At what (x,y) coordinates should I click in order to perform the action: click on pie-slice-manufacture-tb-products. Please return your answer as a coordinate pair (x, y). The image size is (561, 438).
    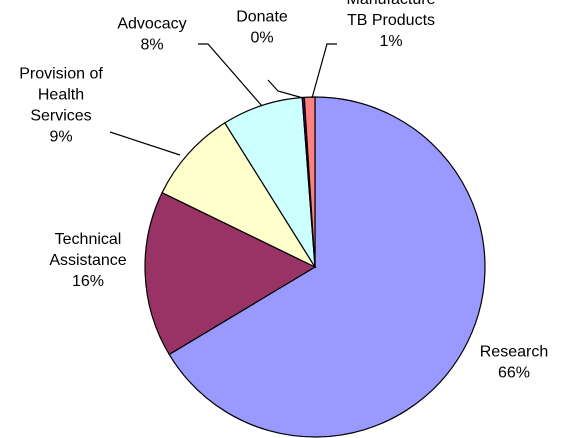
    Looking at the image, I should click on (309, 182).